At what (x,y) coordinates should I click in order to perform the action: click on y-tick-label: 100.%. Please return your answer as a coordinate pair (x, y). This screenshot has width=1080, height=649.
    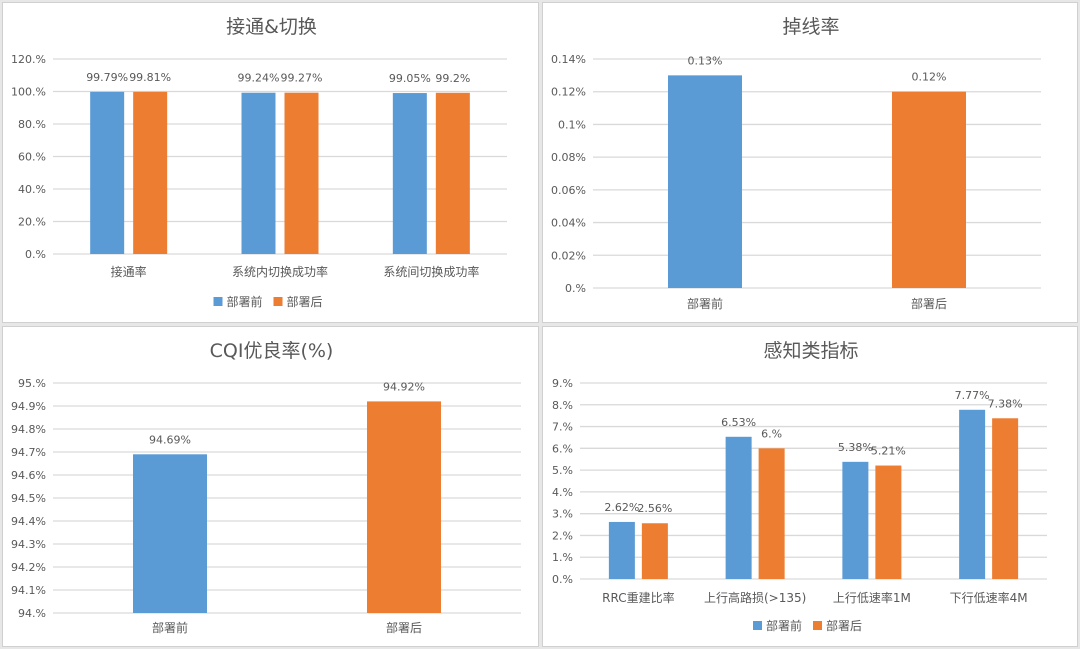
    Looking at the image, I should click on (28, 92).